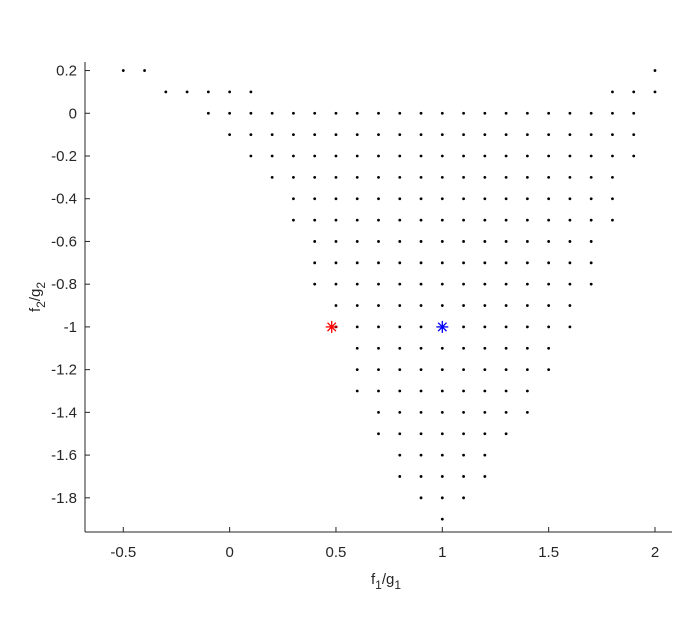 The height and width of the screenshot is (644, 675). I want to click on y-tick-label: -0.4, so click(64, 199).